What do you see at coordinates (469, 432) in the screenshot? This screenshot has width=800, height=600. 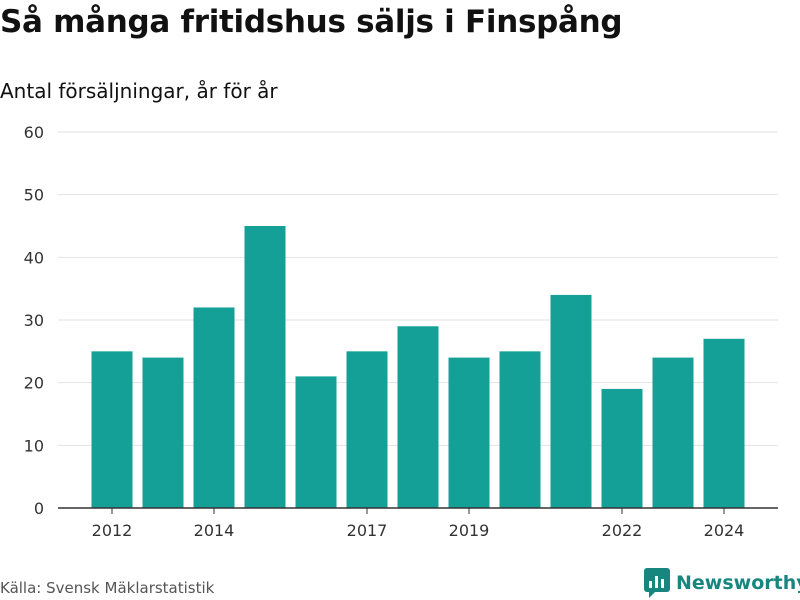 I see `bar-2019` at bounding box center [469, 432].